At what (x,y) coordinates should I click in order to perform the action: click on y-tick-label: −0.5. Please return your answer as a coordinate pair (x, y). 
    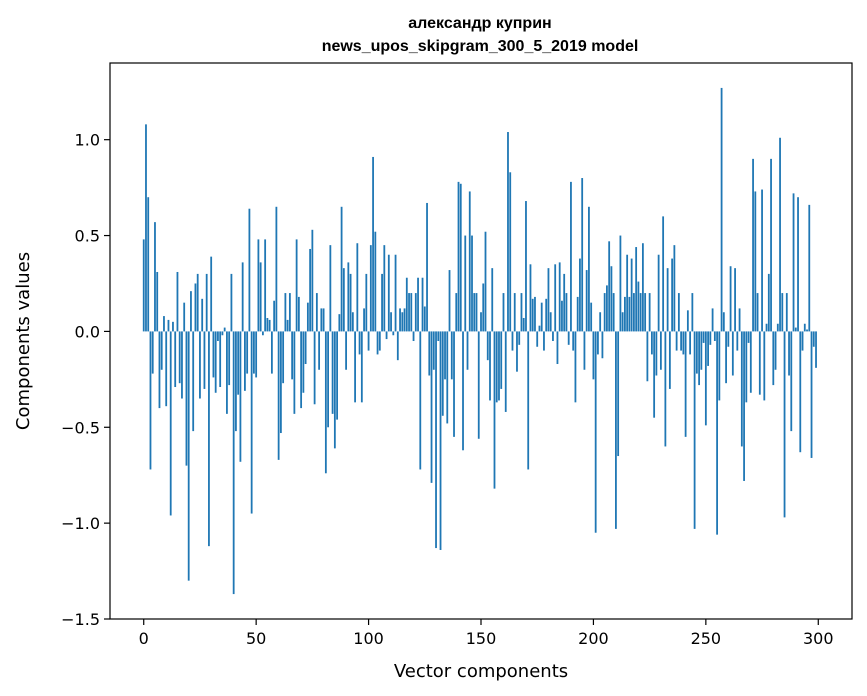
    Looking at the image, I should click on (80, 427).